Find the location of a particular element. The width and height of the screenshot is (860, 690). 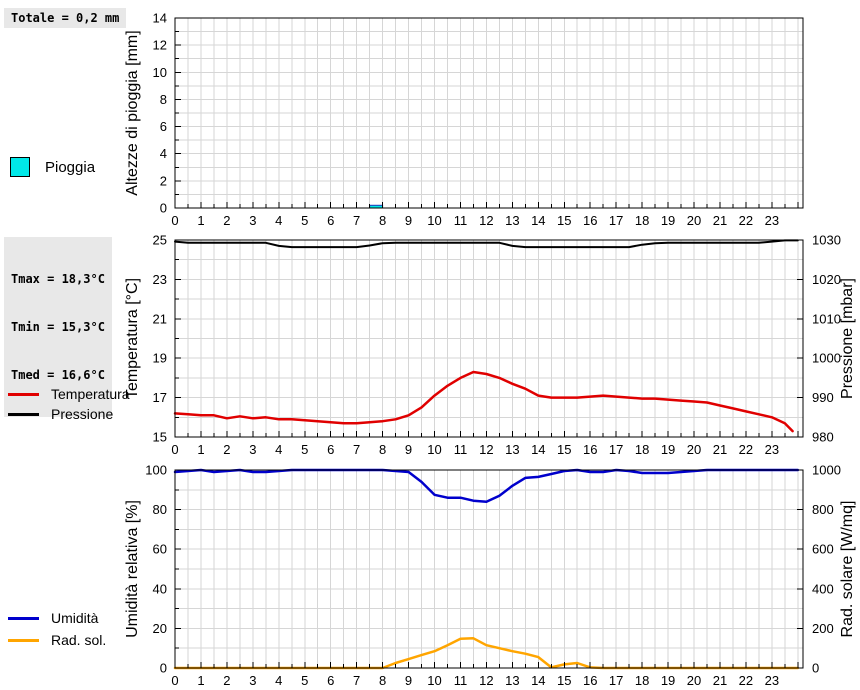

humidity-legend-label: Umidità is located at coordinates (75, 618).